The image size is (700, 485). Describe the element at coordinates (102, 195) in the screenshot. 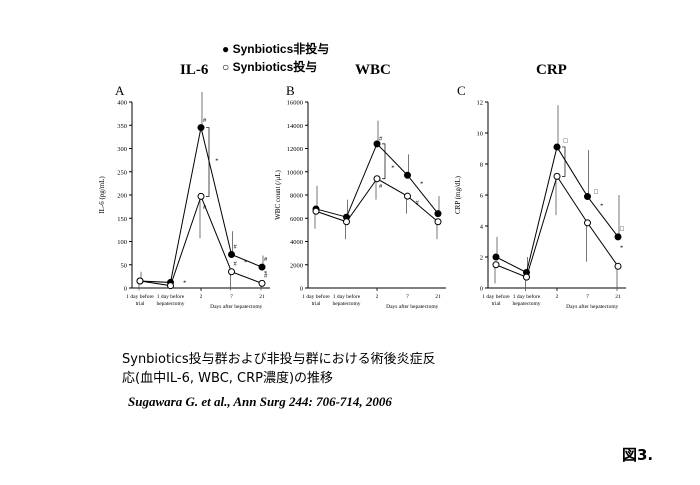

I see `y-axis-label: IL-6 (pg/mL)` at that location.